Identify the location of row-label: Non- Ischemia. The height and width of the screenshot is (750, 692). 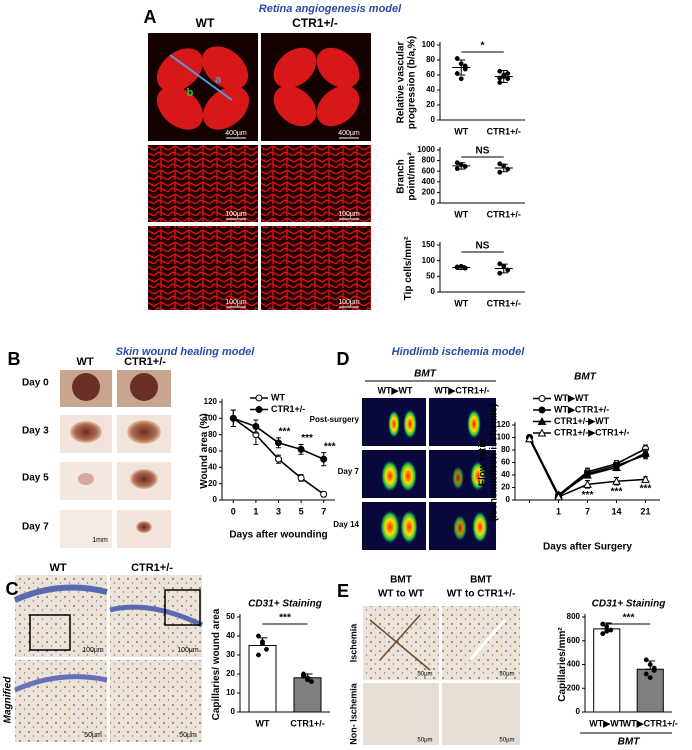
(353, 713).